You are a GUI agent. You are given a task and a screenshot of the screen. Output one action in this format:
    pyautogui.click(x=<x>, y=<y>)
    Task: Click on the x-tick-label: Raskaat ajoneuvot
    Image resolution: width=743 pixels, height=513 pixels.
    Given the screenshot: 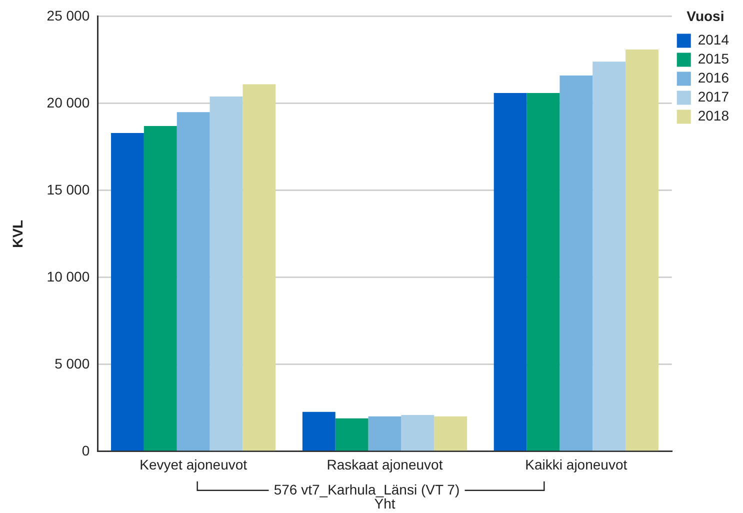 What is the action you would take?
    pyautogui.click(x=384, y=464)
    